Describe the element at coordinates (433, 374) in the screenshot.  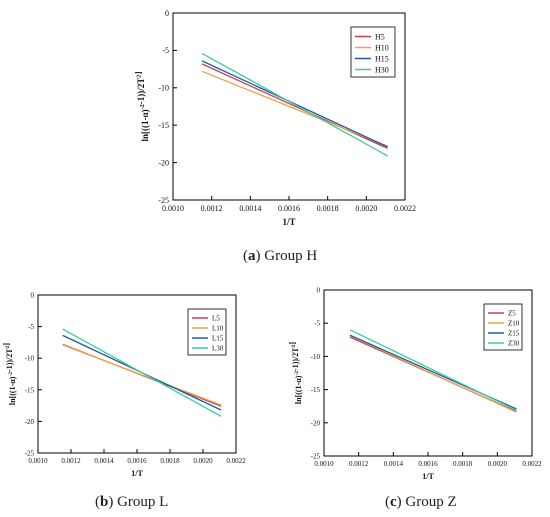
I see `series-line-z10` at that location.